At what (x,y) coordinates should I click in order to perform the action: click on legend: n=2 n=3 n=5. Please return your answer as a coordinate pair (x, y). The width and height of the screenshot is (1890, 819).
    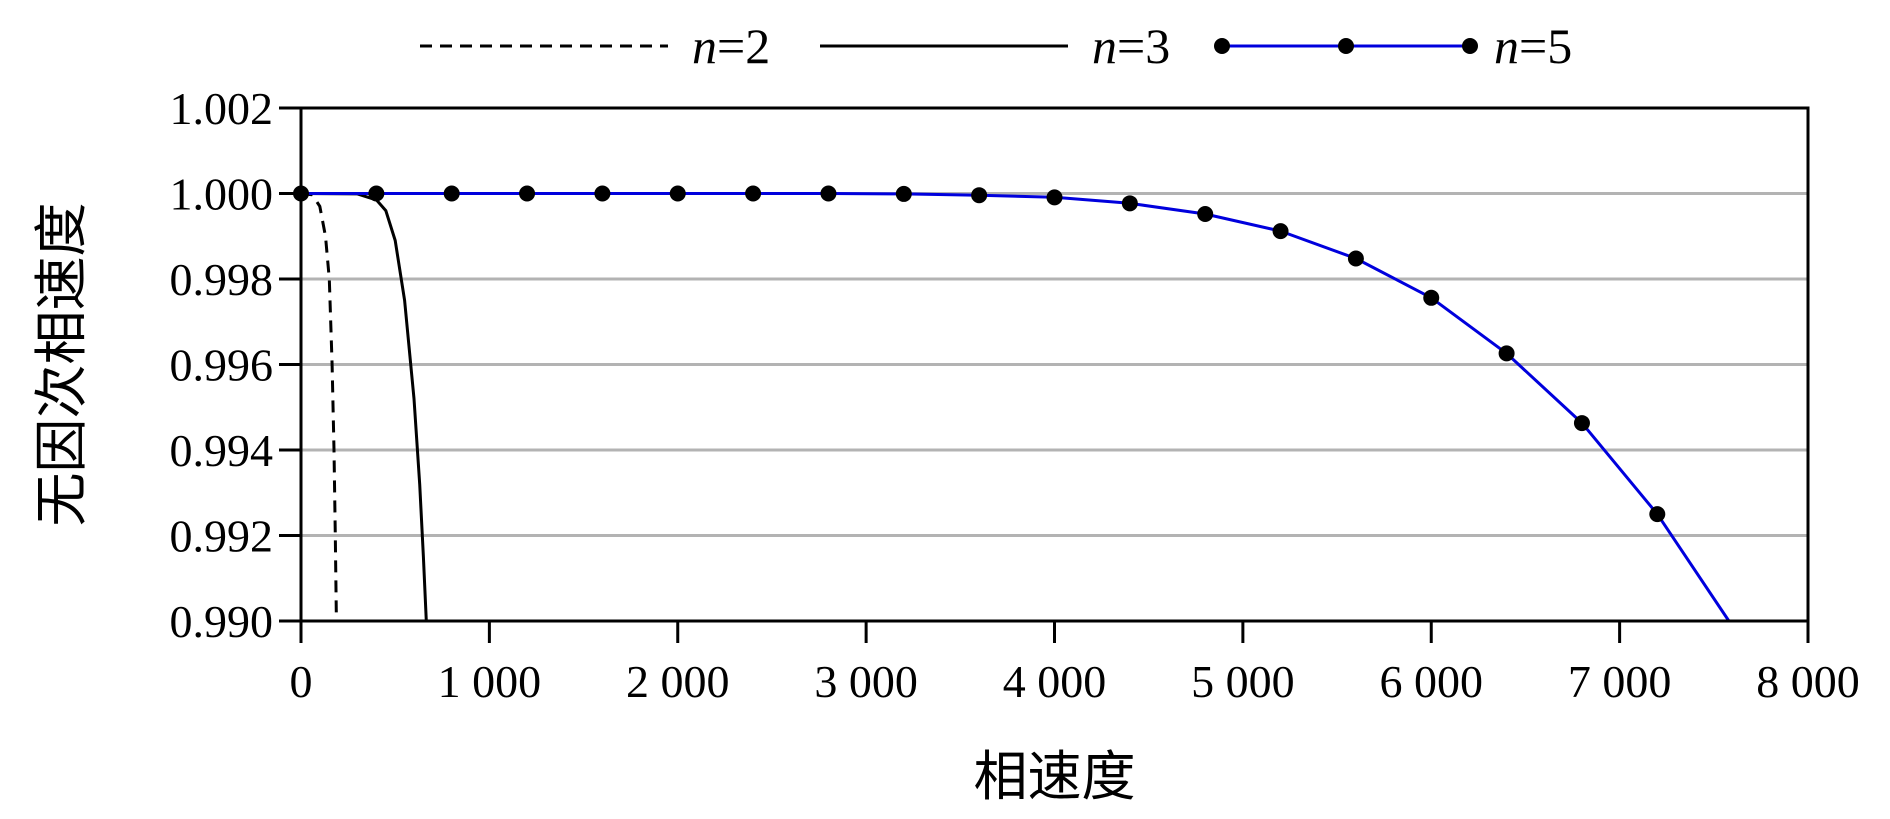
    Looking at the image, I should click on (996, 46).